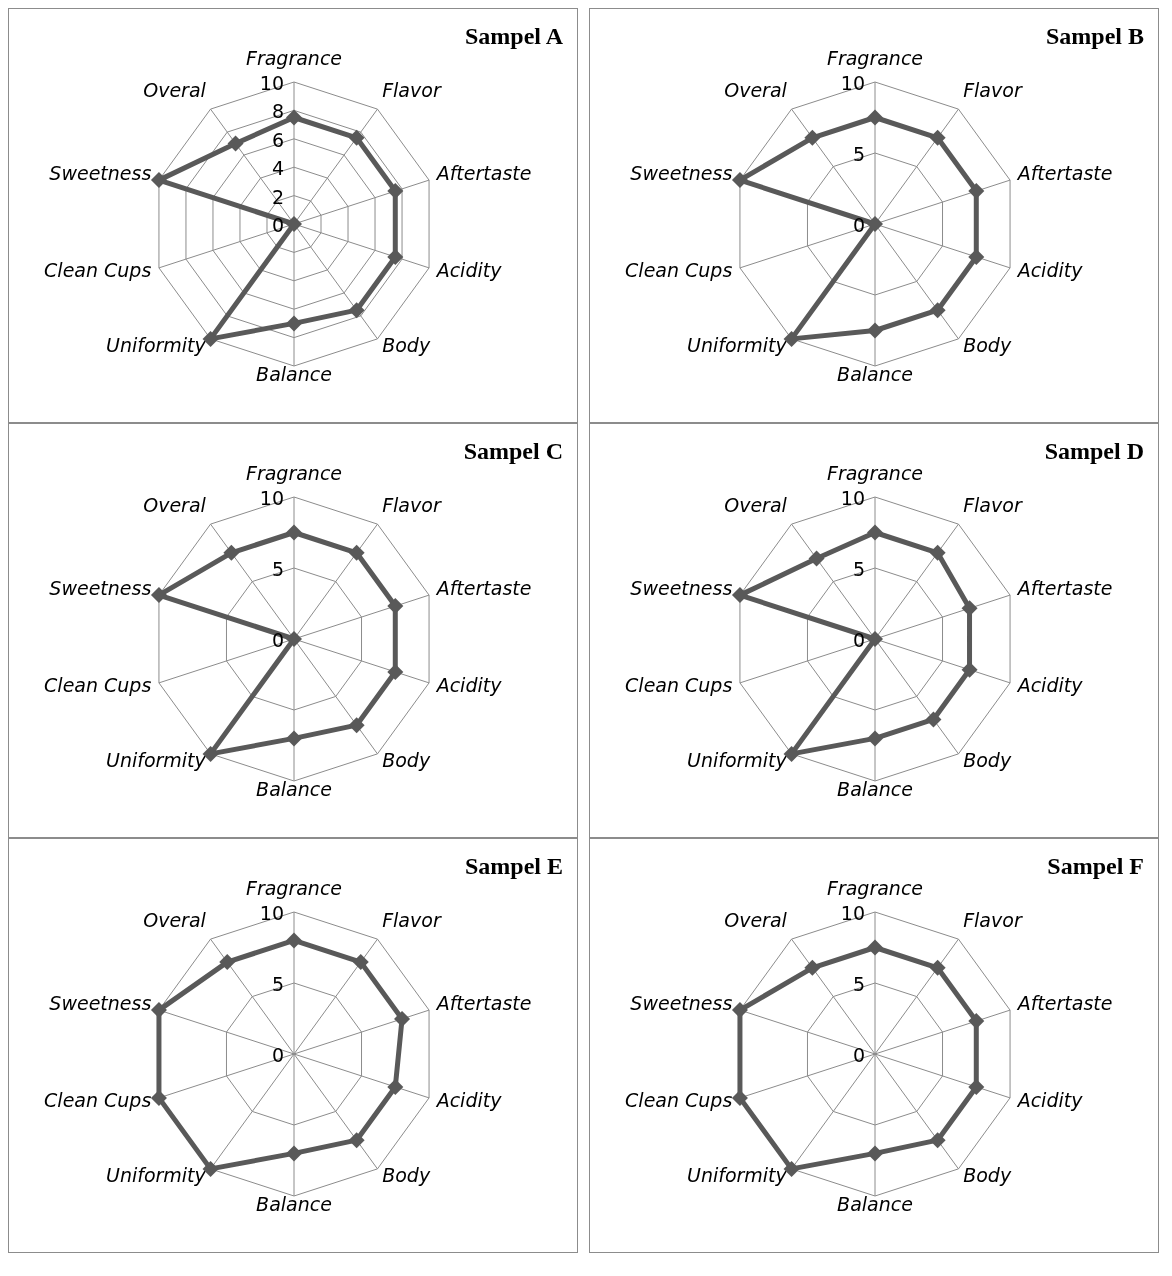 The width and height of the screenshot is (1172, 1276). Describe the element at coordinates (513, 451) in the screenshot. I see `chart-title: Sampel C` at that location.